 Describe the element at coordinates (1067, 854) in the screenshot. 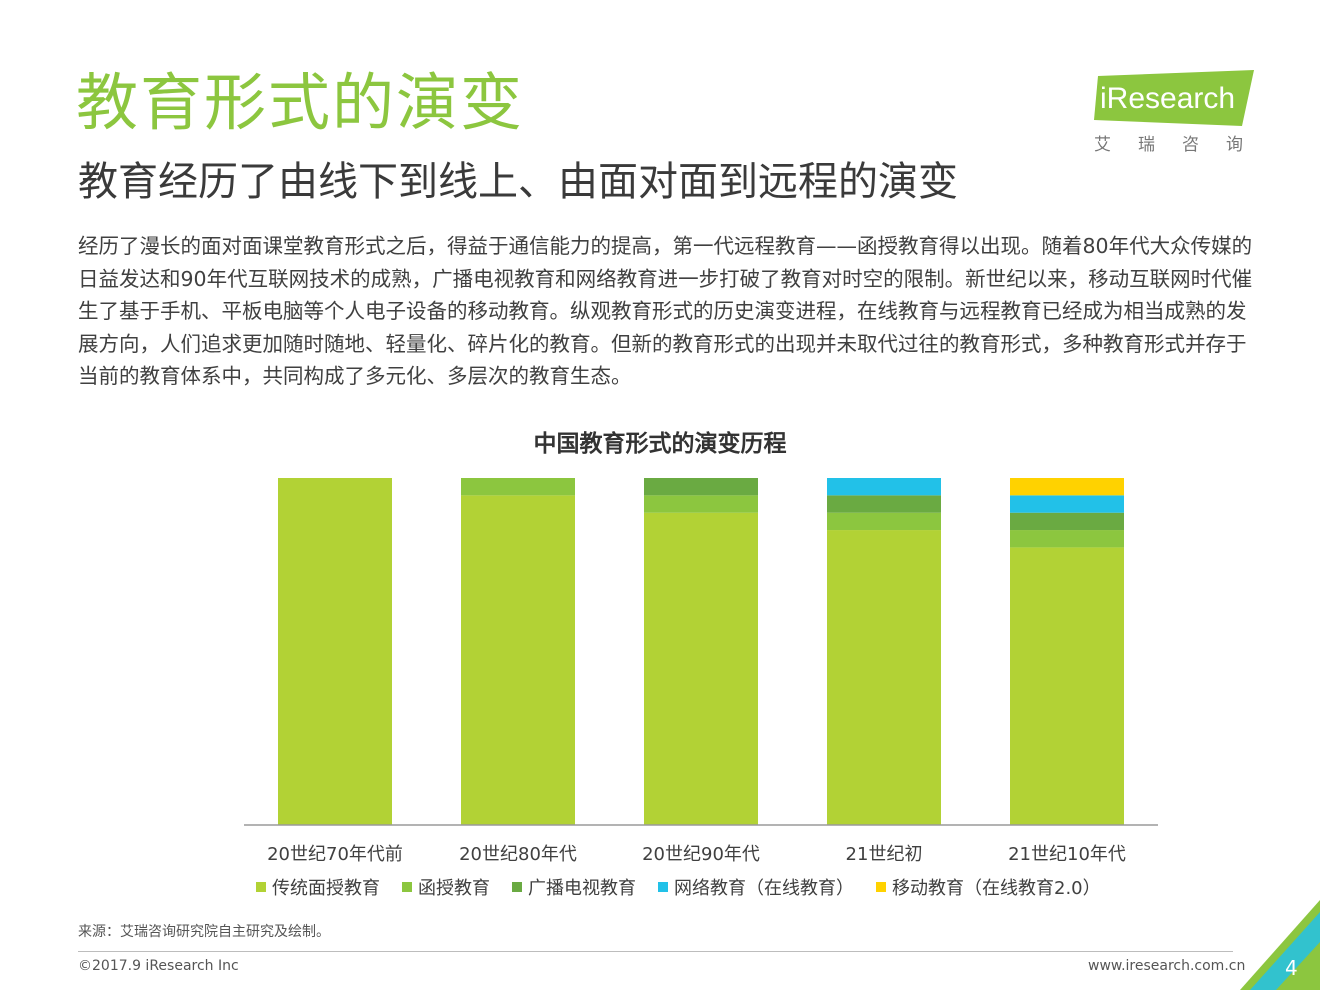

I see `x-tick-label: 21世纪10年代` at that location.